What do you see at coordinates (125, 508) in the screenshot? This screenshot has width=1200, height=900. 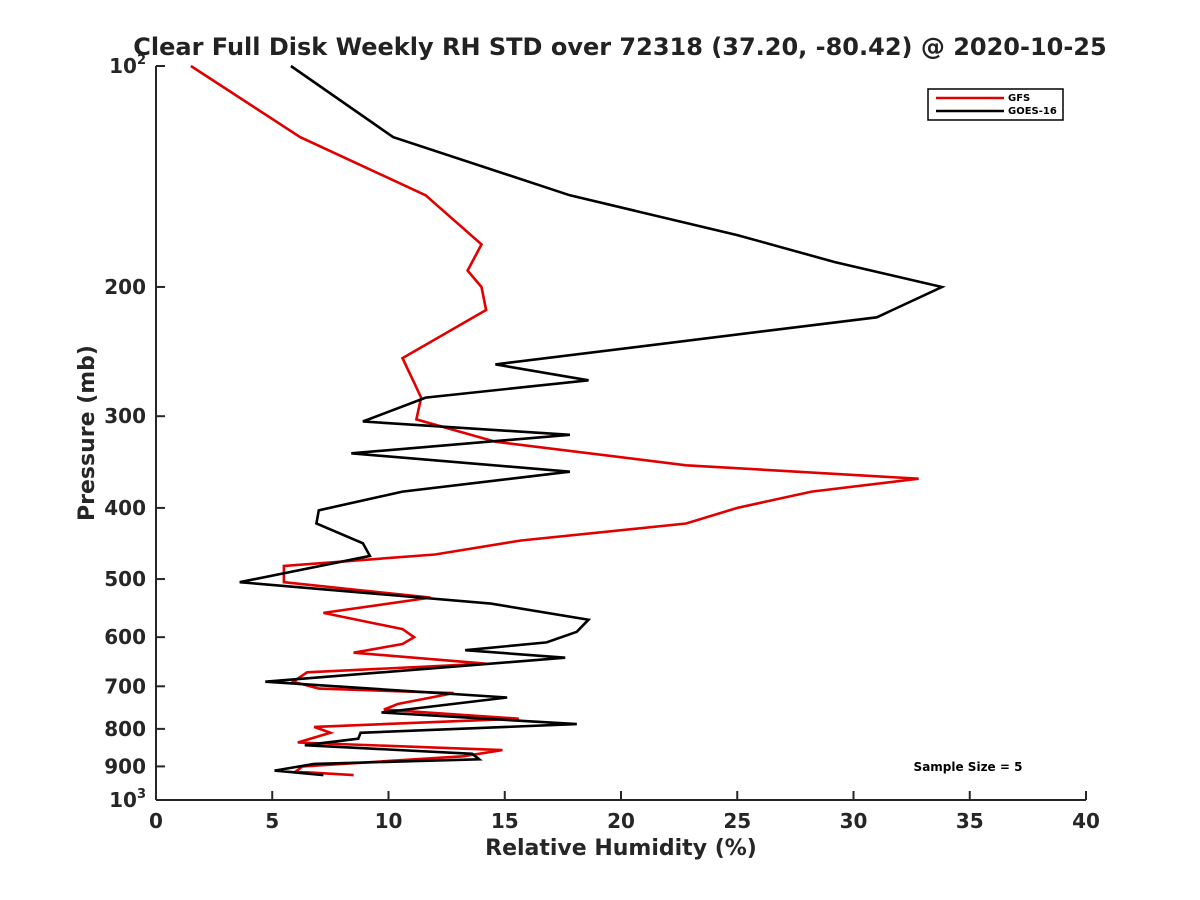 I see `y-tick-label: 400` at bounding box center [125, 508].